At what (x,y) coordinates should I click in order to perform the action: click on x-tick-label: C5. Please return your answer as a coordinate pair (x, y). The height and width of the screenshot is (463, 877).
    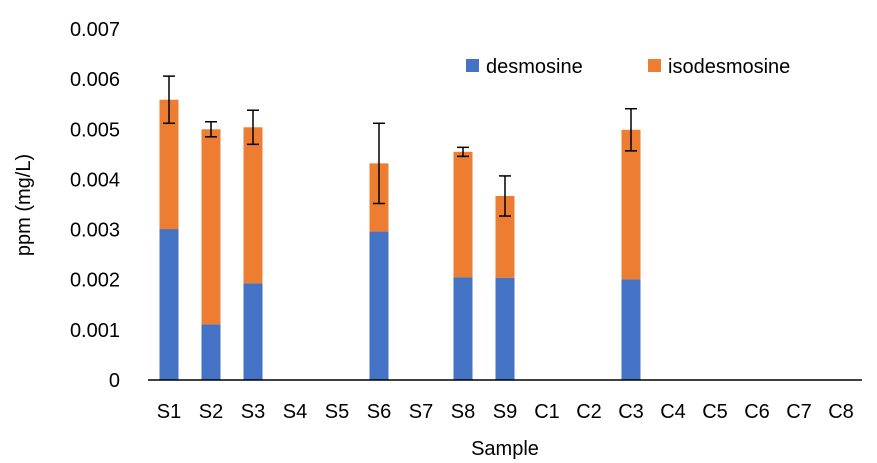
    Looking at the image, I should click on (715, 412).